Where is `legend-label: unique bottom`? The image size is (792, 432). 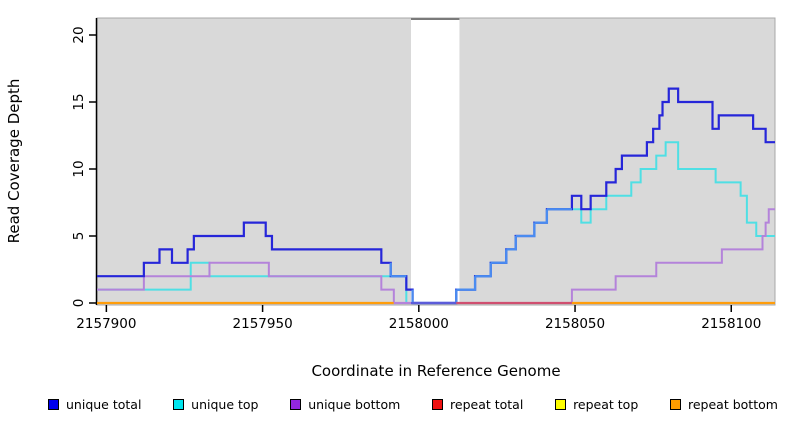
legend-label: unique bottom is located at coordinates (354, 404).